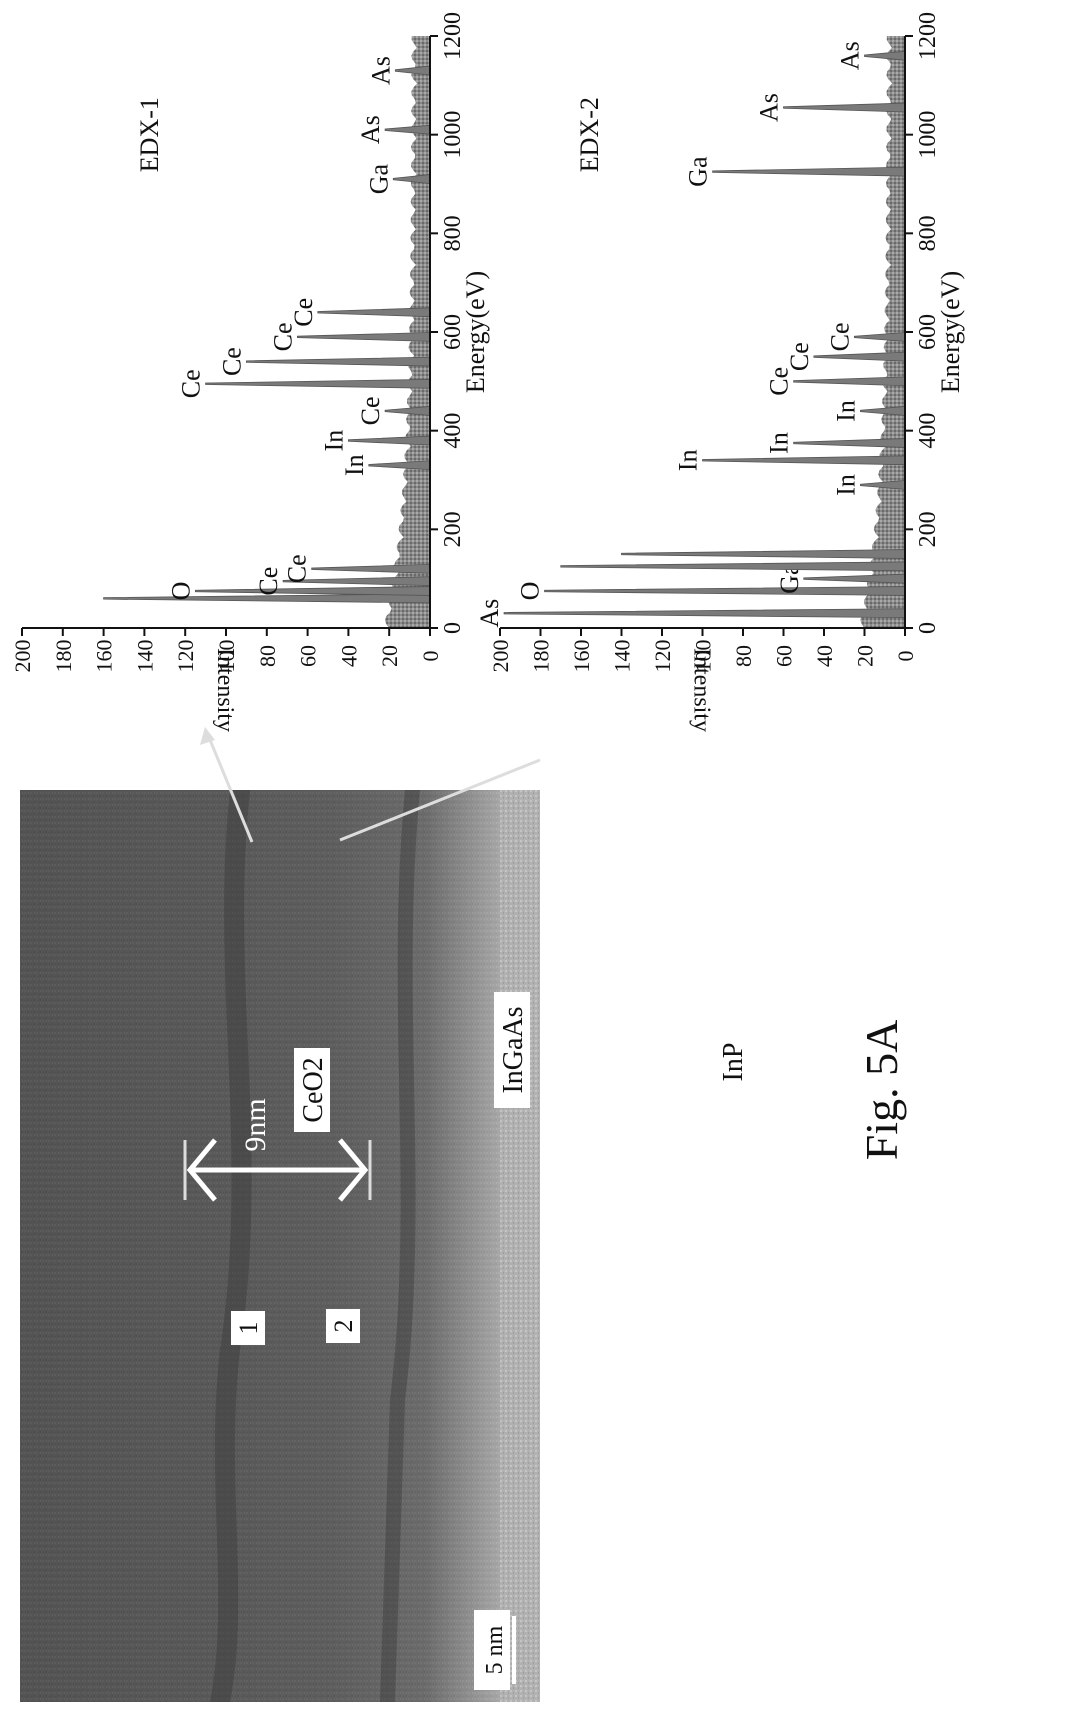 The image size is (1066, 1724). What do you see at coordinates (343, 1326) in the screenshot?
I see `point-marker-2: 2` at bounding box center [343, 1326].